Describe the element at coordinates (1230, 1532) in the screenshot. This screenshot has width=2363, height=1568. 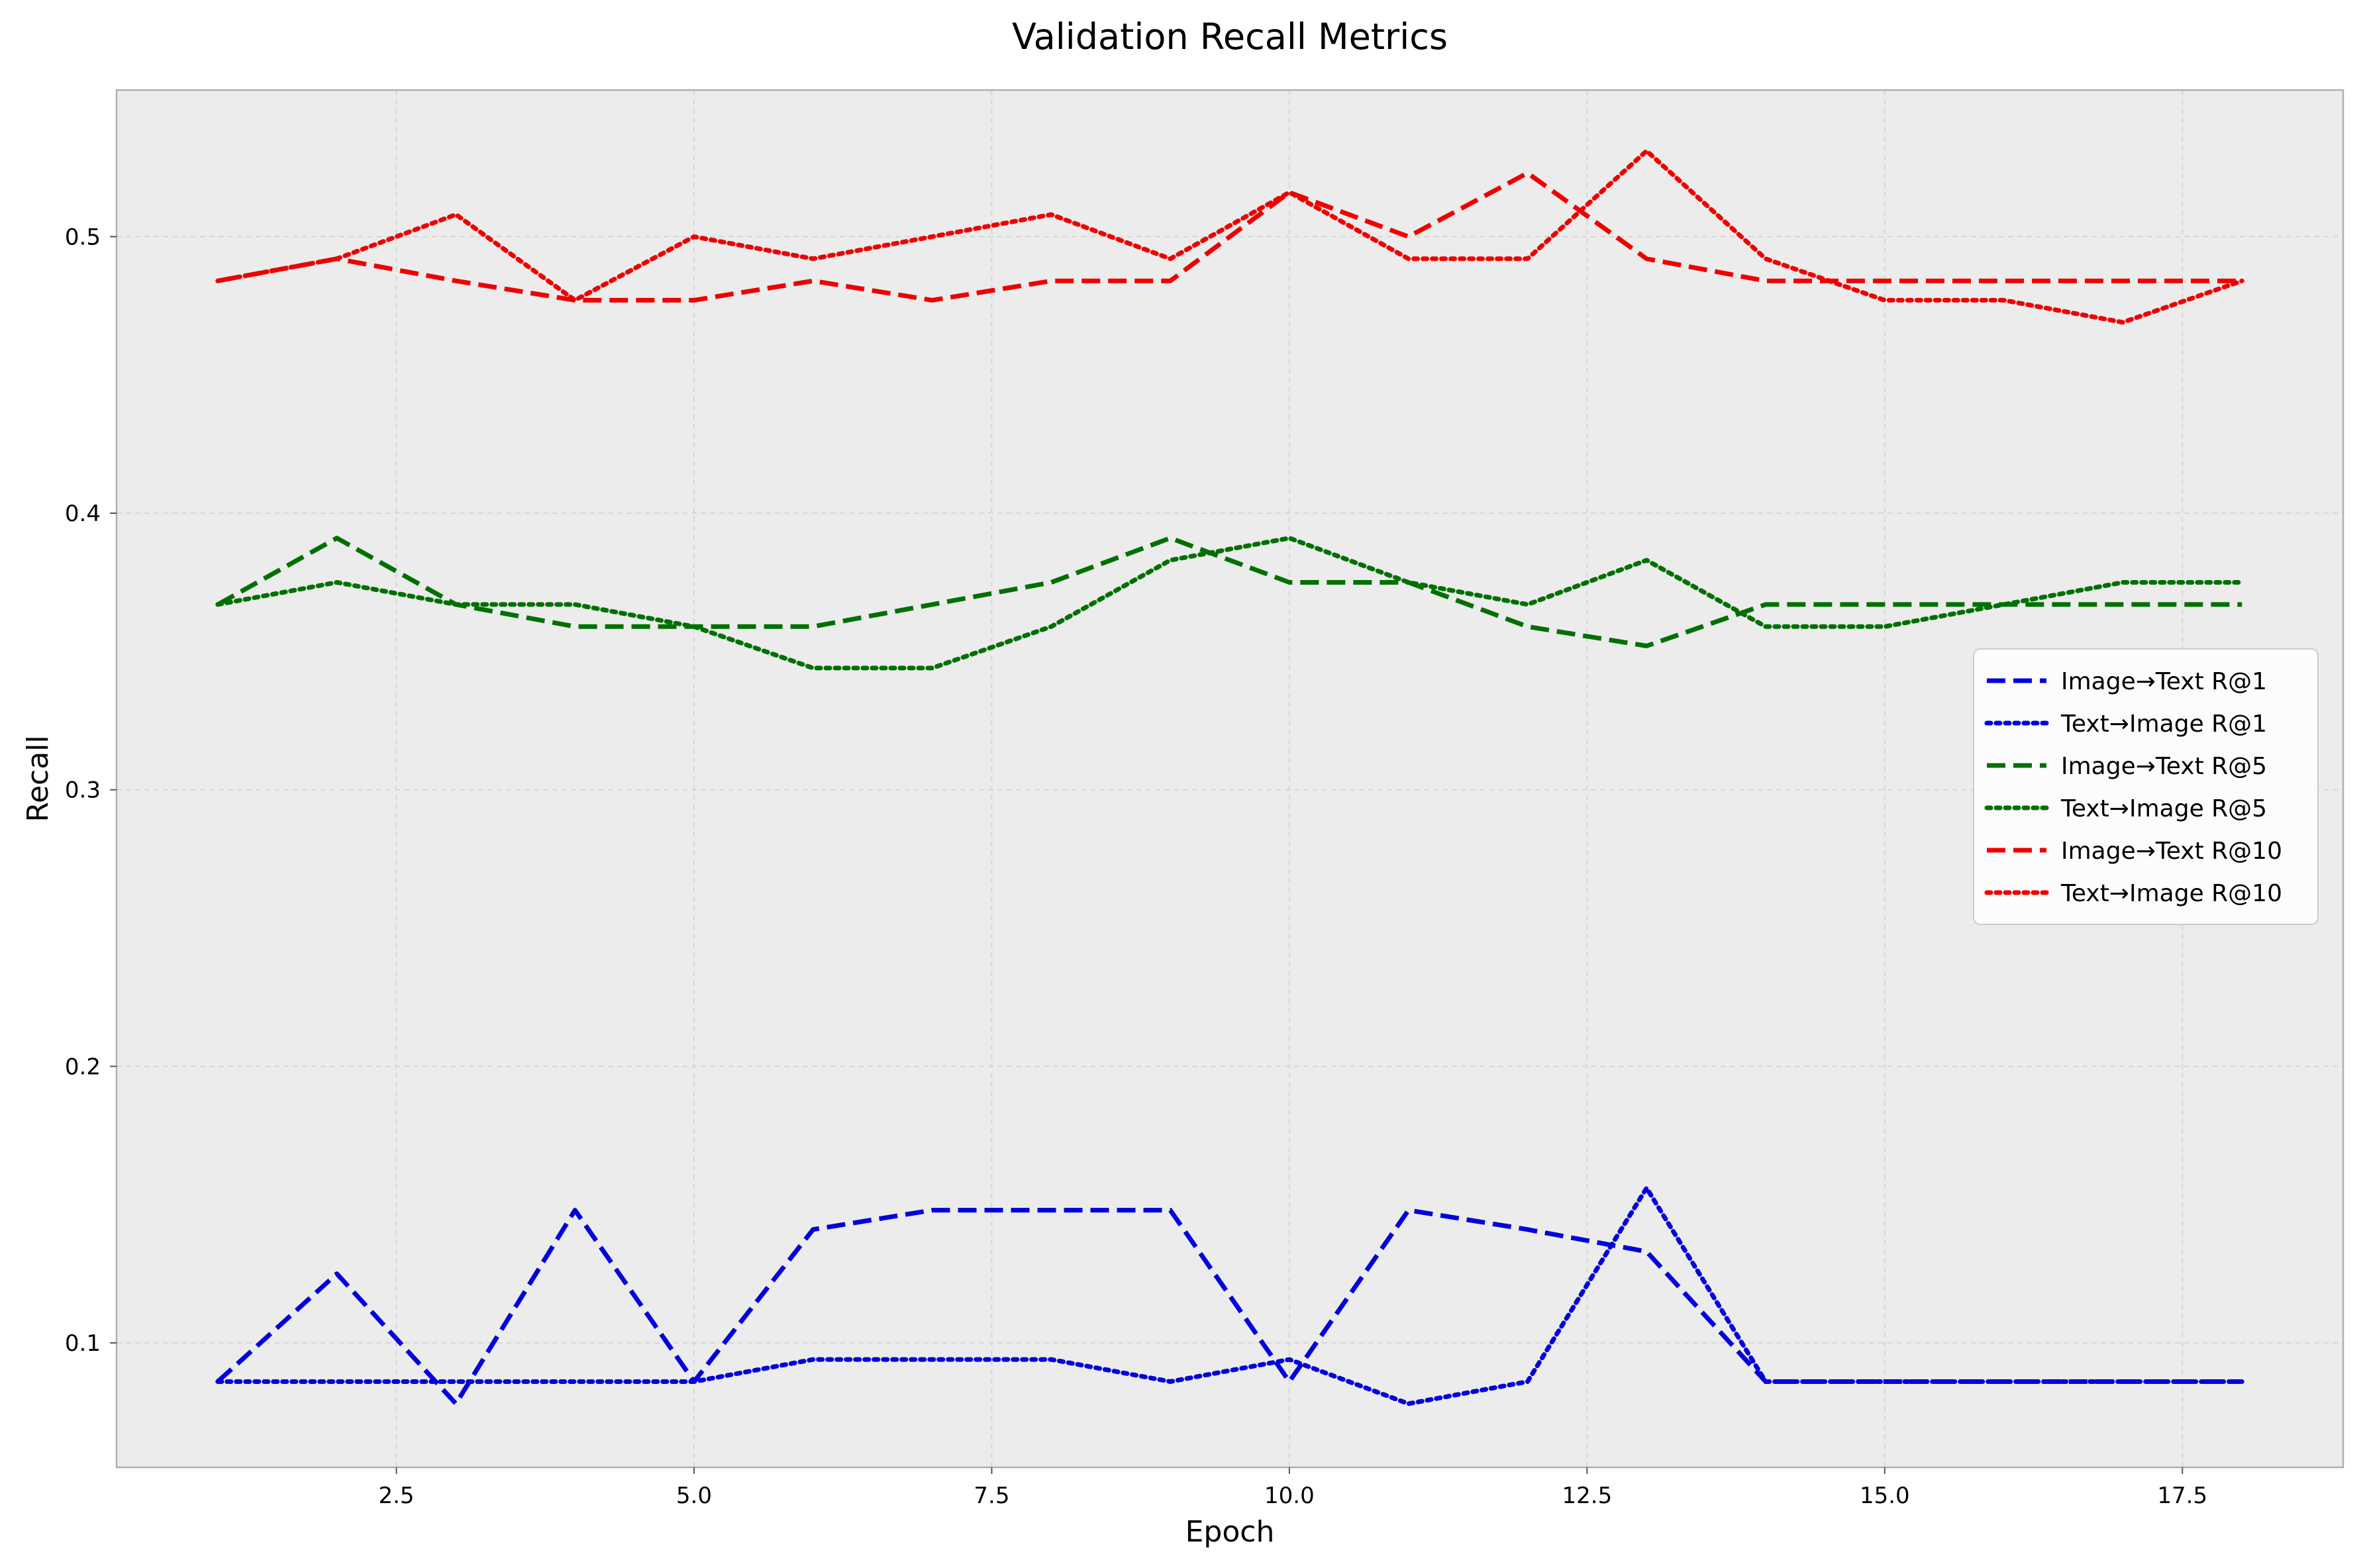
I see `x-axis-label: Epoch` at that location.